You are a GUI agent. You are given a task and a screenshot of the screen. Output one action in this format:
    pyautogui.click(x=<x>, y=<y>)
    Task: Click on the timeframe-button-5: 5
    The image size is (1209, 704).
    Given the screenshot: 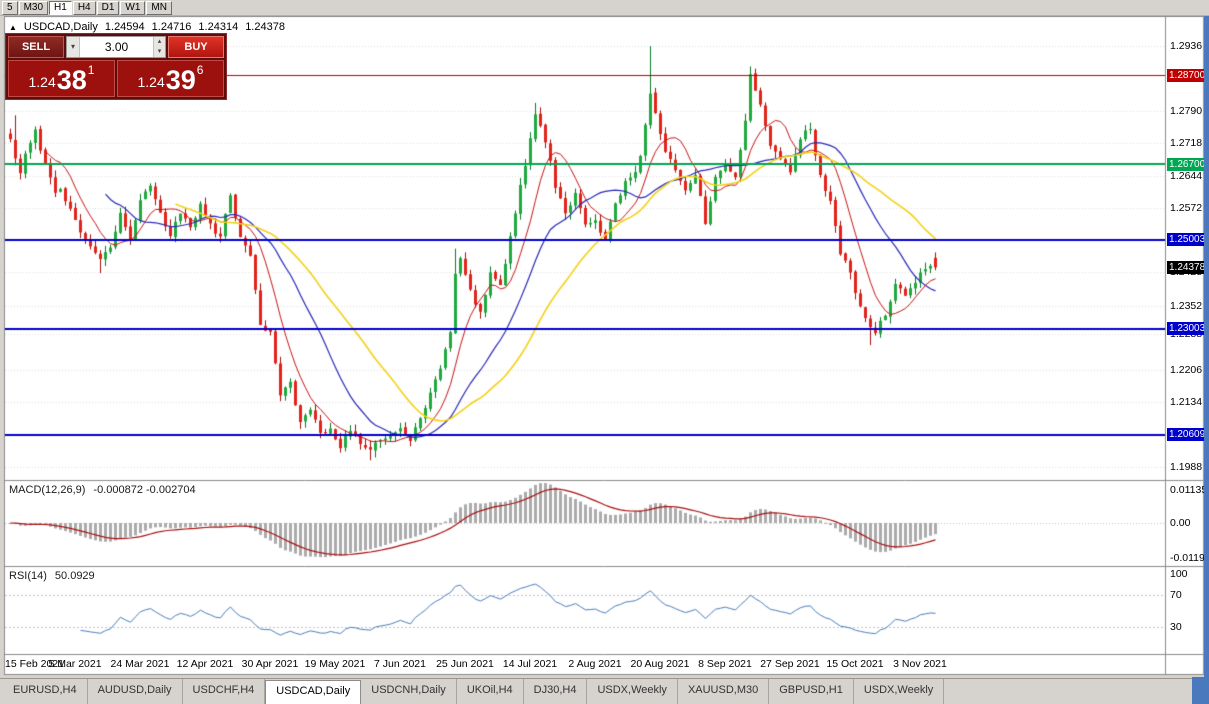 What is the action you would take?
    pyautogui.click(x=10, y=7)
    